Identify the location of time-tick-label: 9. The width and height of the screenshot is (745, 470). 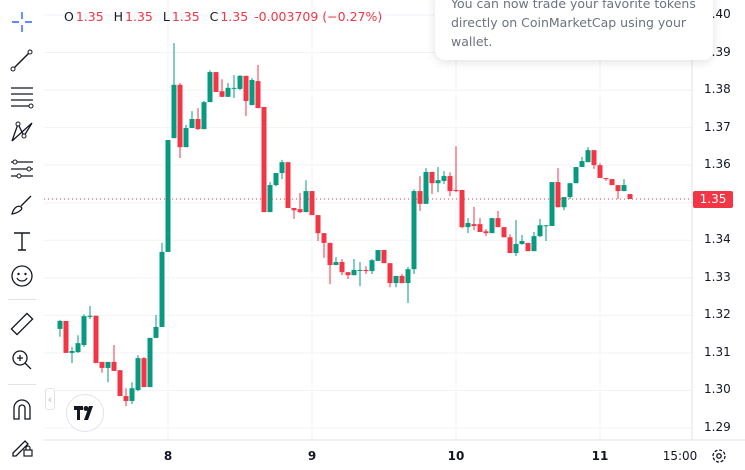
(312, 456).